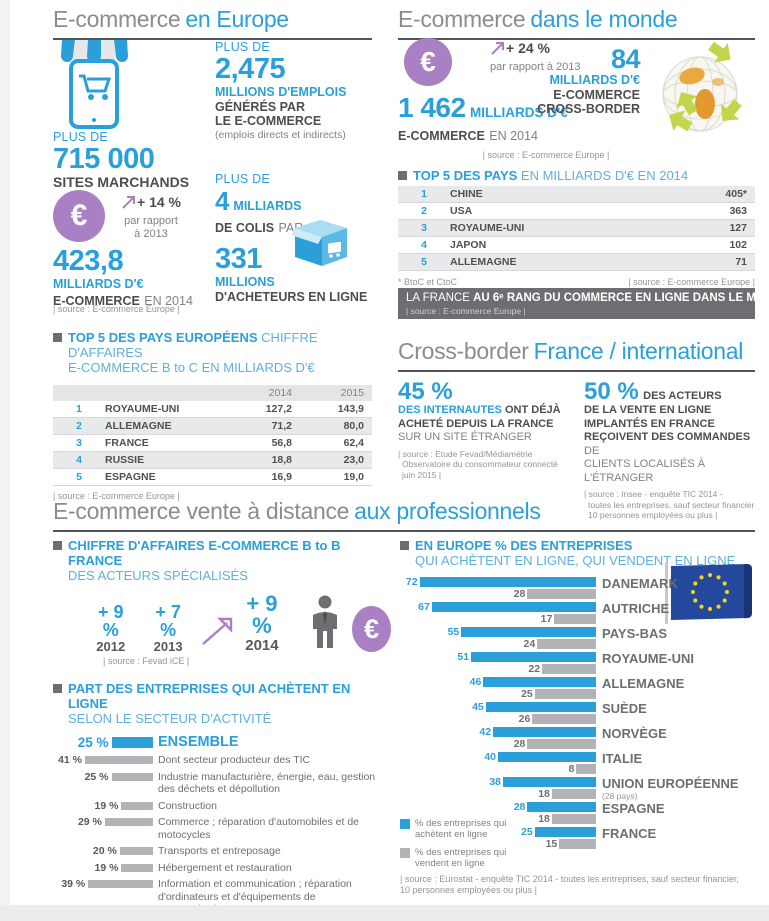 This screenshot has height=921, width=769. What do you see at coordinates (454, 858) in the screenshot?
I see `legend-item-vente: % des entreprises qui vendent en ligne` at bounding box center [454, 858].